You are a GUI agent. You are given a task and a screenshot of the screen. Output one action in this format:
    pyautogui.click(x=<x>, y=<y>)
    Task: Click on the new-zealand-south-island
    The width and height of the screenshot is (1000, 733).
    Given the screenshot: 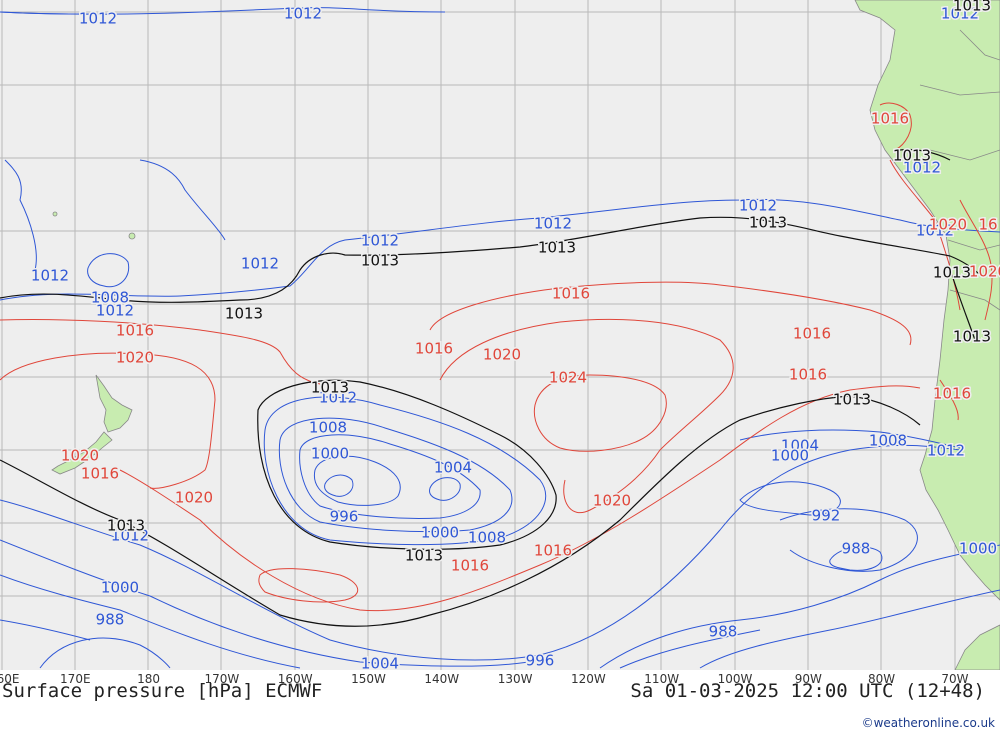 What is the action you would take?
    pyautogui.click(x=82, y=453)
    